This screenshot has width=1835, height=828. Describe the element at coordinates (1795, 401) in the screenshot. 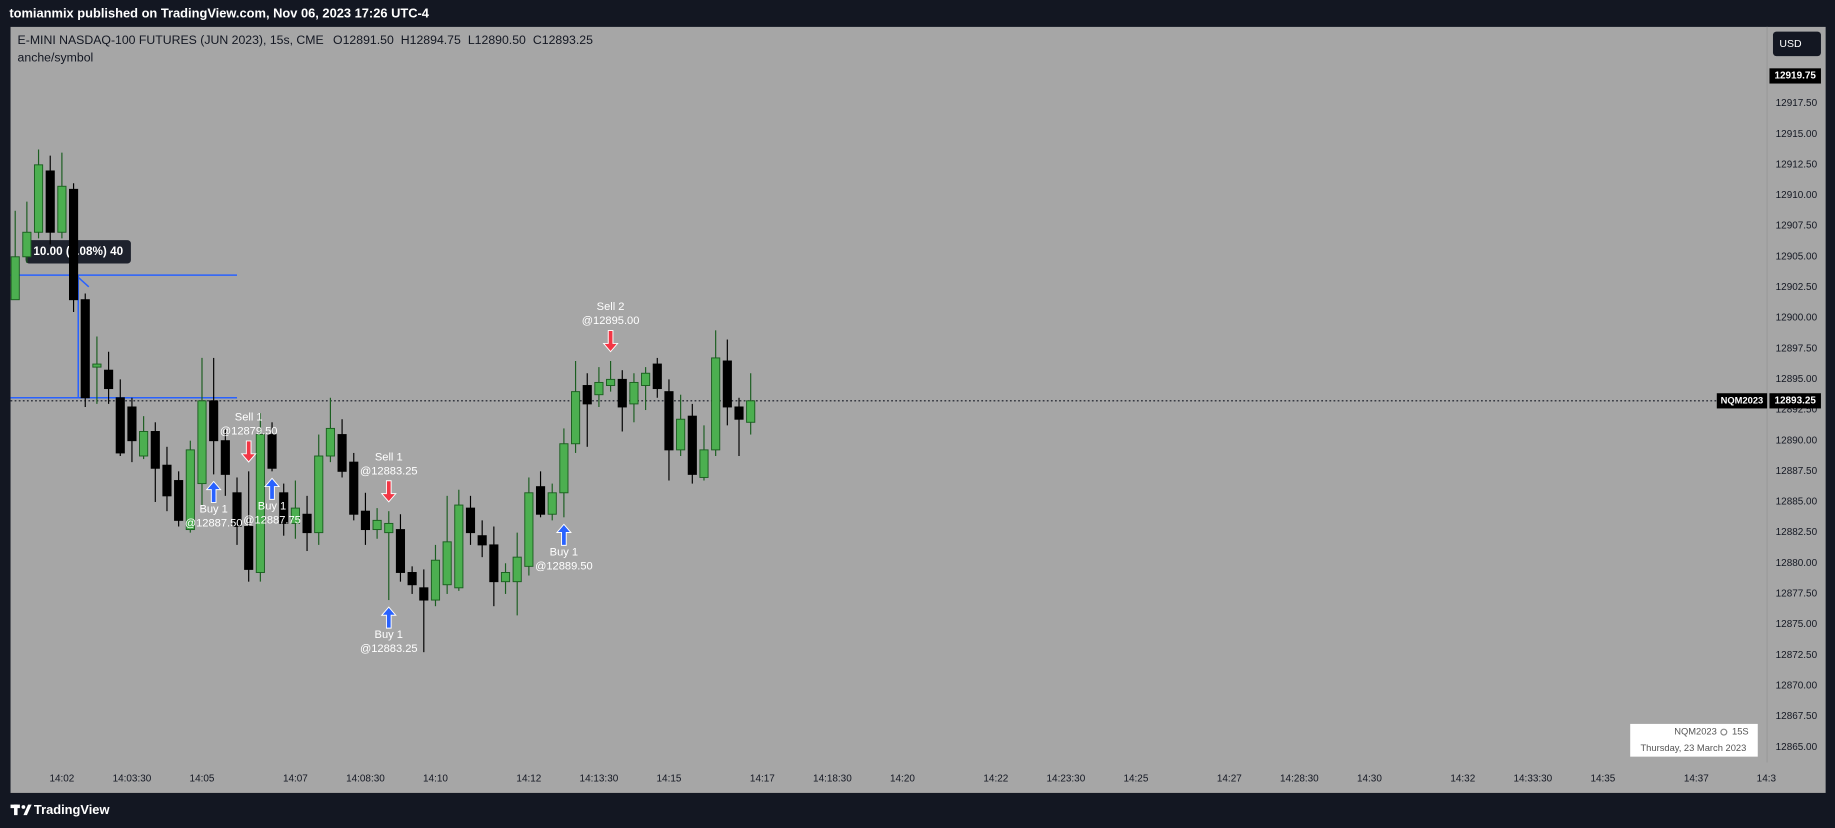

I see `last-price-box` at that location.